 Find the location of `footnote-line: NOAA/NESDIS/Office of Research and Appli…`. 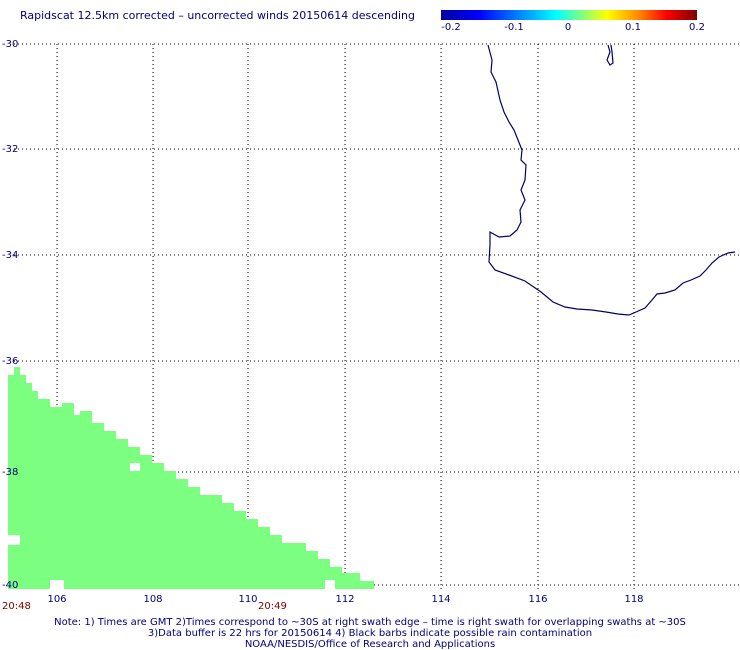

footnote-line: NOAA/NESDIS/Office of Research and Appli… is located at coordinates (370, 644).